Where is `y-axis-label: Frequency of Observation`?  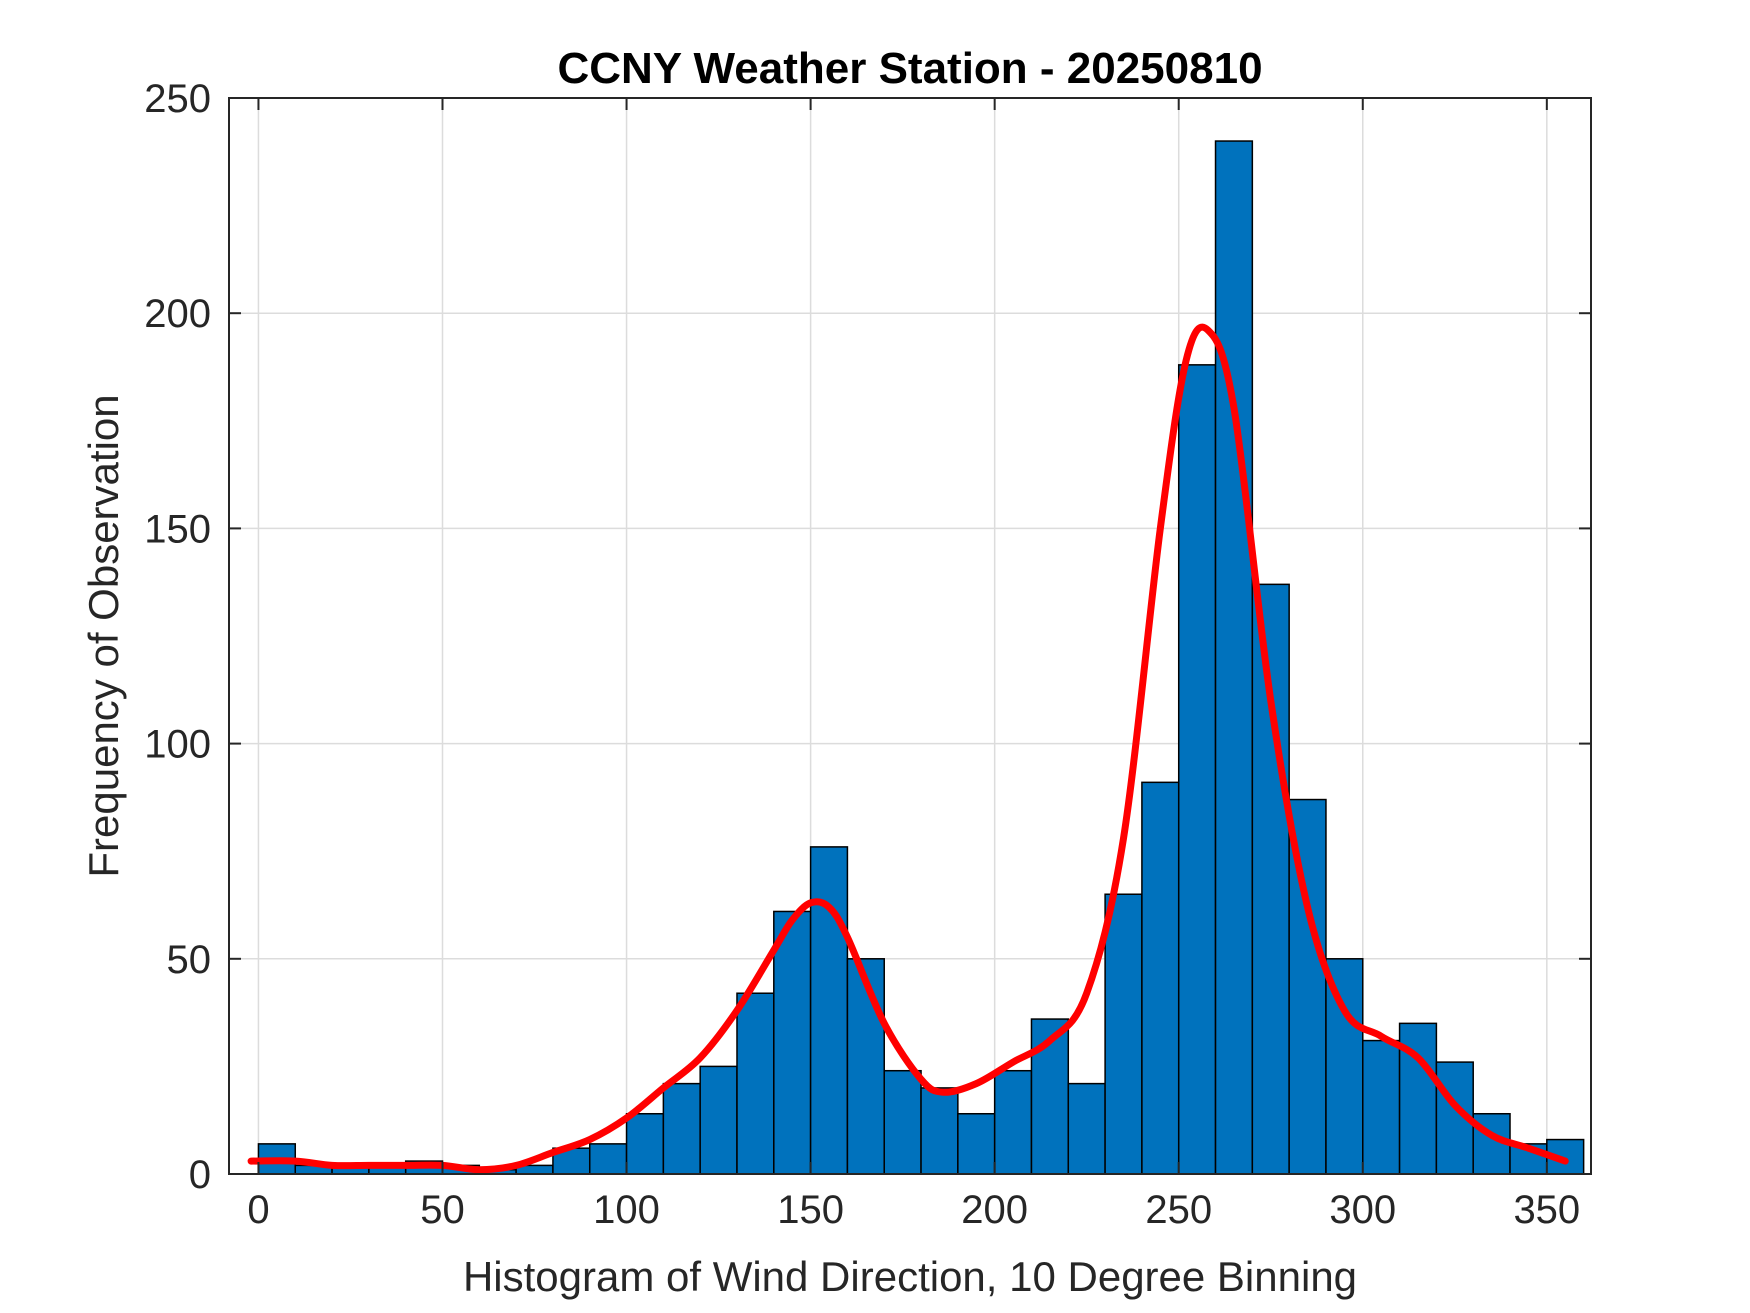
y-axis-label: Frequency of Observation is located at coordinates (103, 635).